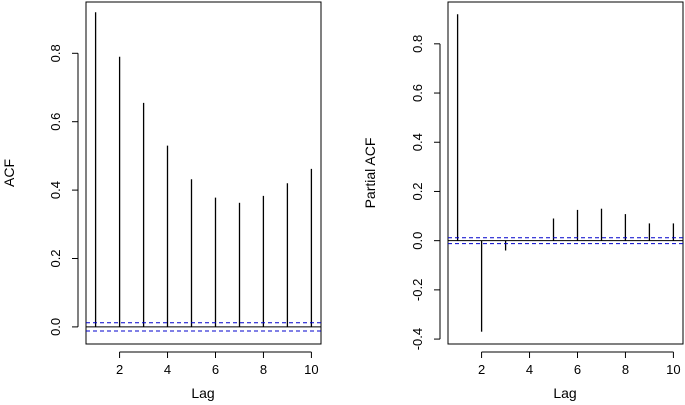 Image resolution: width=685 pixels, height=405 pixels. I want to click on pacf-y-tick-label: 0.2, so click(417, 191).